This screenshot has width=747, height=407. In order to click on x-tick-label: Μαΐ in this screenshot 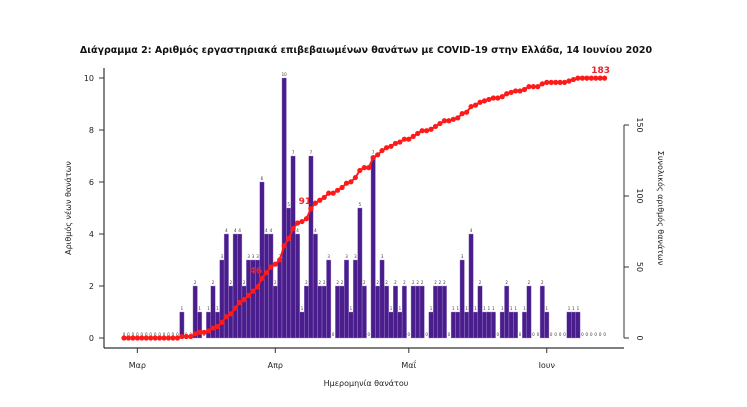, I will do `click(408, 364)`.